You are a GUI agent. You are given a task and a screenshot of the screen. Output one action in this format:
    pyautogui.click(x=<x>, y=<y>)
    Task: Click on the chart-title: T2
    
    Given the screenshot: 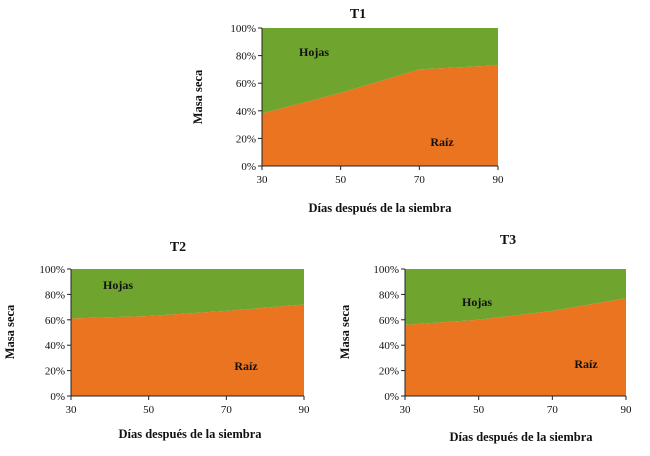 What is the action you would take?
    pyautogui.click(x=178, y=247)
    